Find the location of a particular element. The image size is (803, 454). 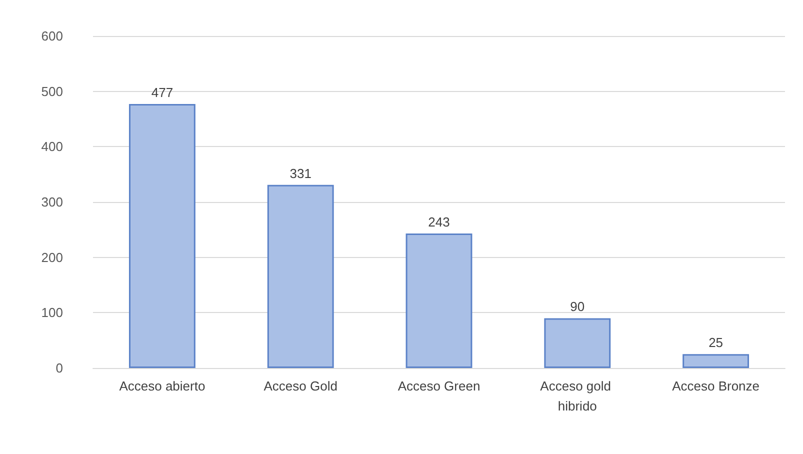

data-label: 25 is located at coordinates (716, 342).